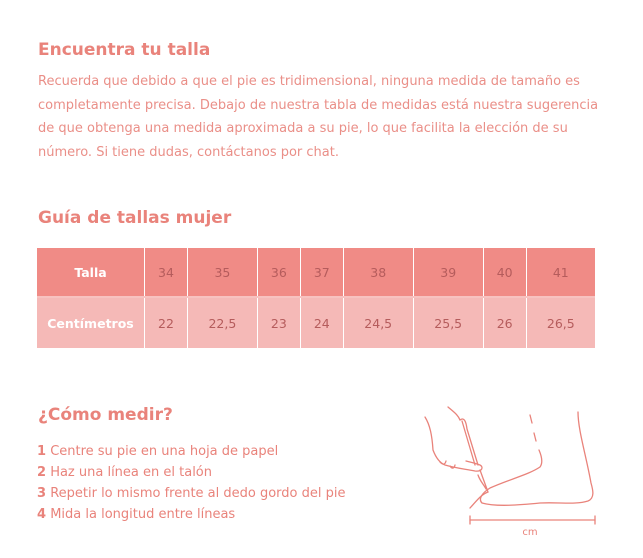 The width and height of the screenshot is (643, 558). I want to click on list-item: 4 Mida la longitud entre líneas, so click(136, 514).